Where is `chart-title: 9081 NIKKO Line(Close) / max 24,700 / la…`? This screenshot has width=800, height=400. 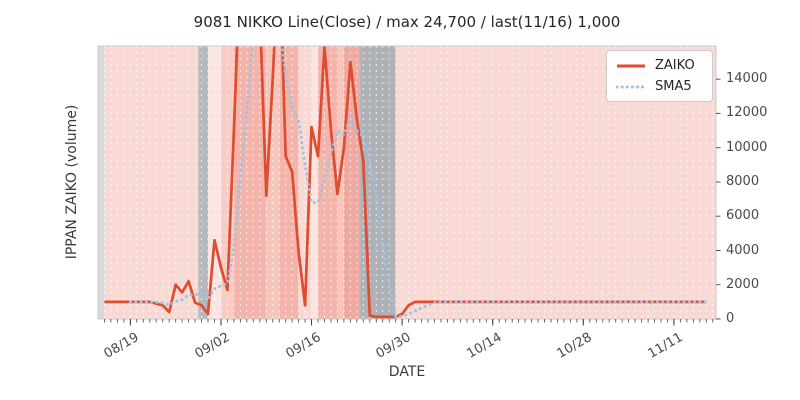
chart-title: 9081 NIKKO Line(Close) / max 24,700 / la… is located at coordinates (407, 22).